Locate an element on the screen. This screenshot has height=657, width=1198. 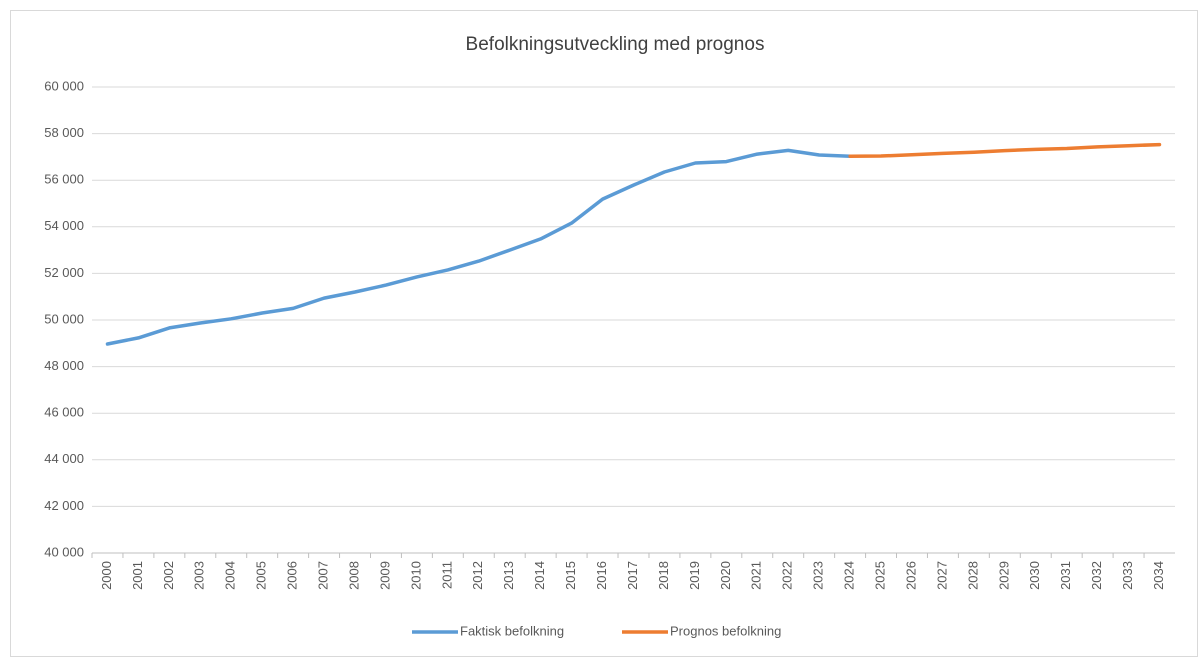
x-tick-label: 2002 is located at coordinates (168, 575).